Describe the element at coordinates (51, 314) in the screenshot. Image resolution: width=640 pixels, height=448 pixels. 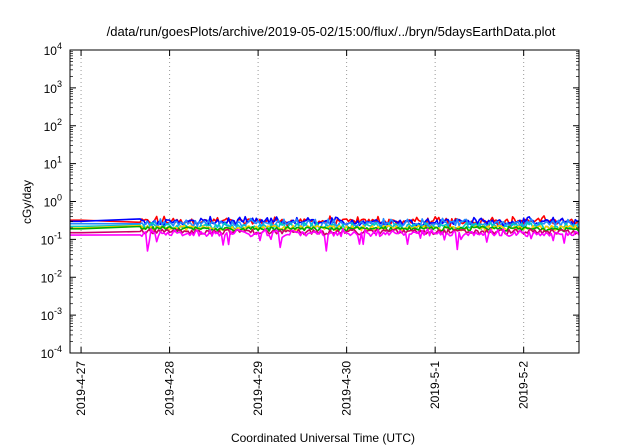
I see `y-tick-label: 10⁻³` at that location.